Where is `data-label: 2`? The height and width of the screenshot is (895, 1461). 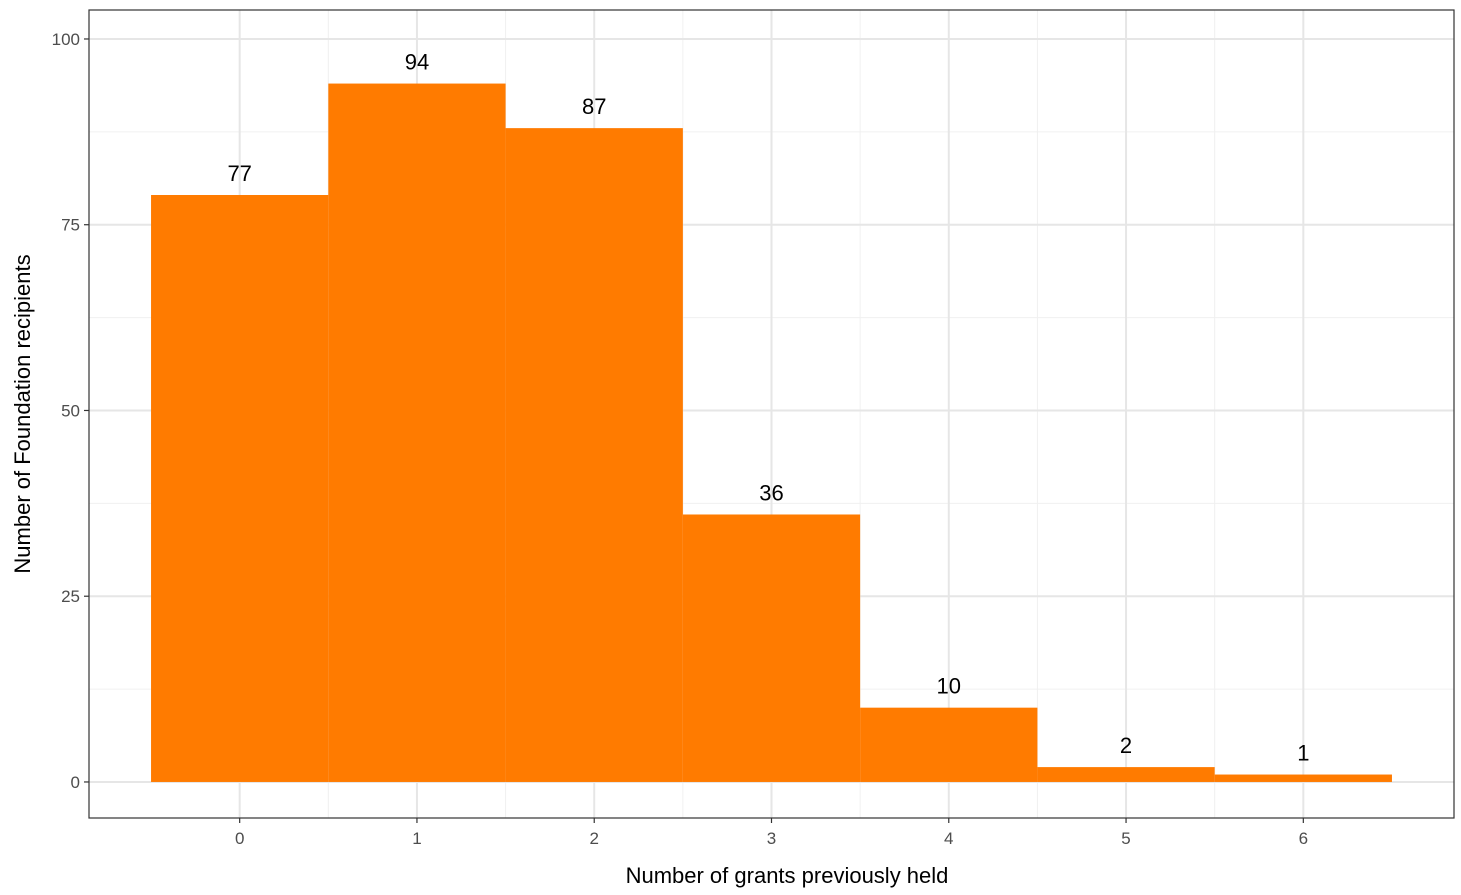
data-label: 2 is located at coordinates (1126, 745).